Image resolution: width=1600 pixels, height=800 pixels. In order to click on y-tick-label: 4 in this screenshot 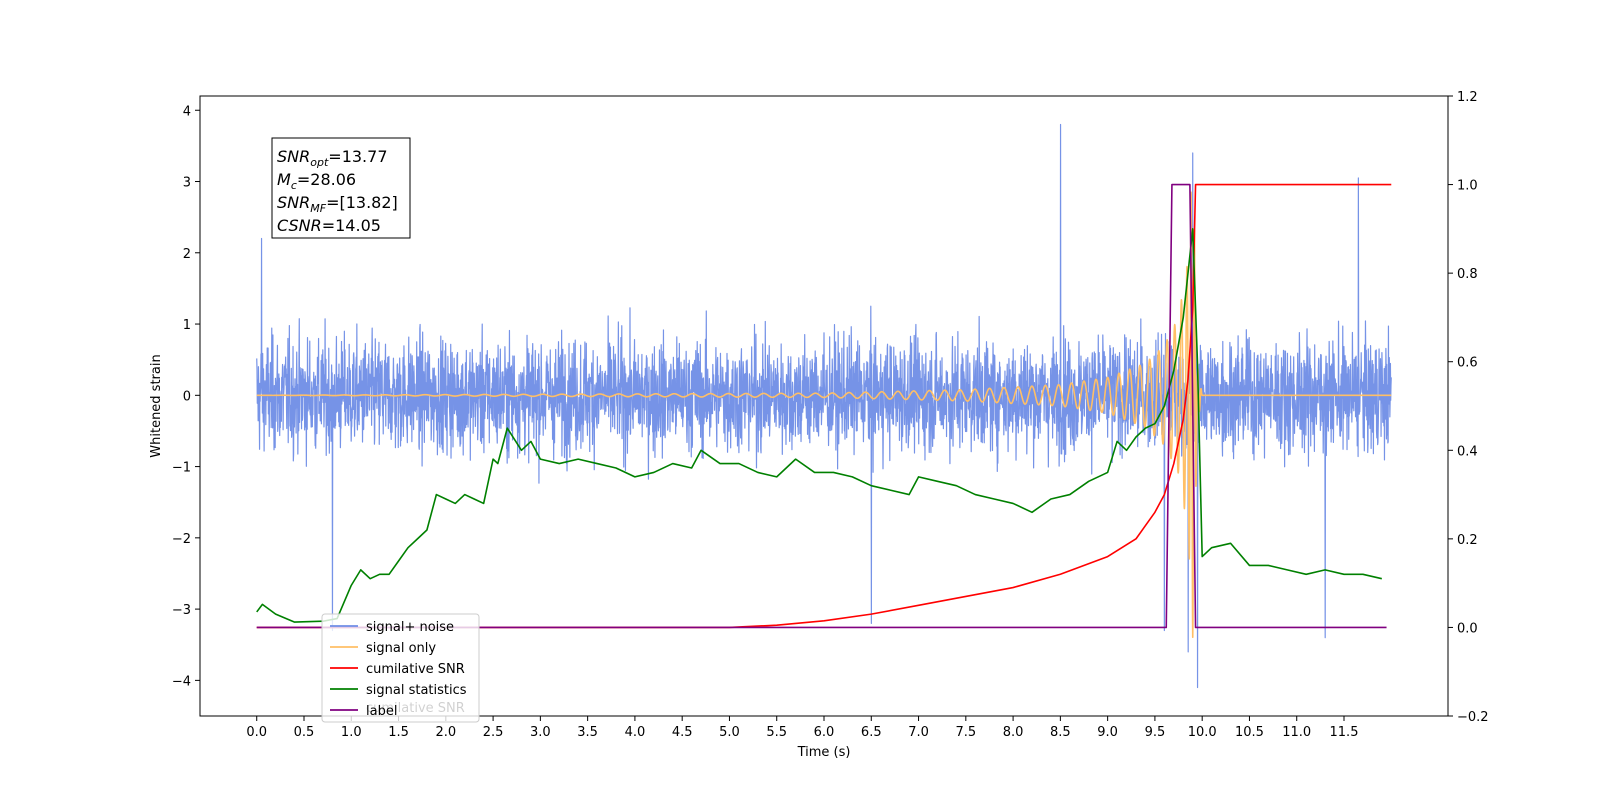, I will do `click(187, 111)`.